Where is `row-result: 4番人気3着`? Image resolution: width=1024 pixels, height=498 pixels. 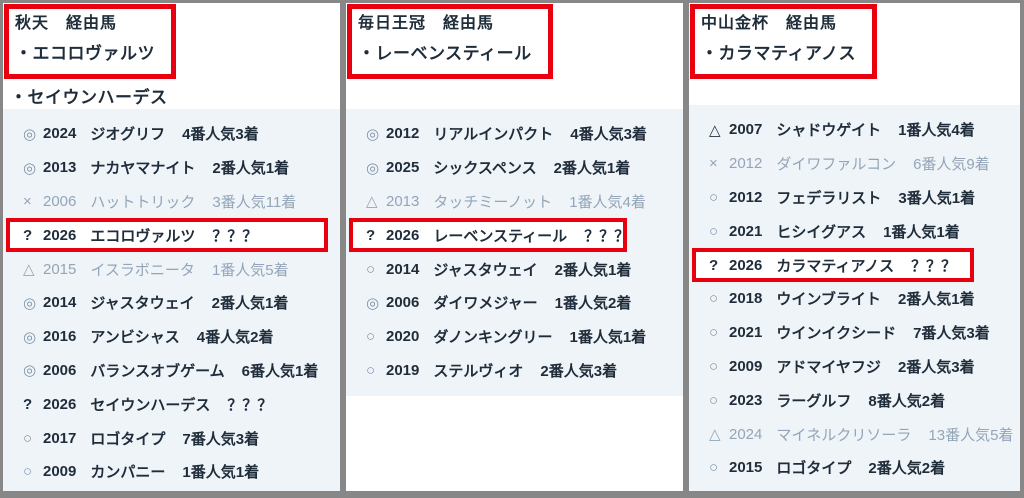
row-result: 4番人気3着 is located at coordinates (608, 135).